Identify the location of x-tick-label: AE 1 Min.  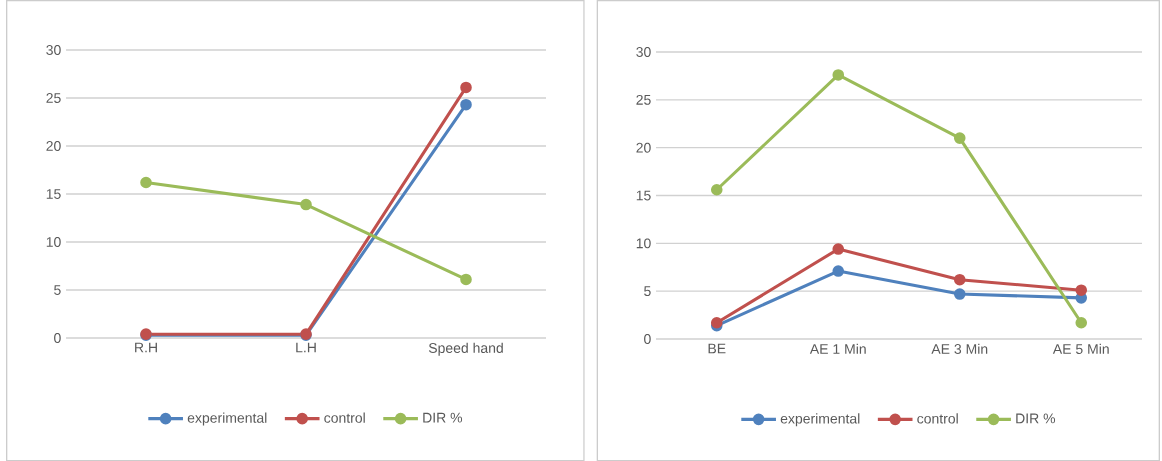
(837, 348).